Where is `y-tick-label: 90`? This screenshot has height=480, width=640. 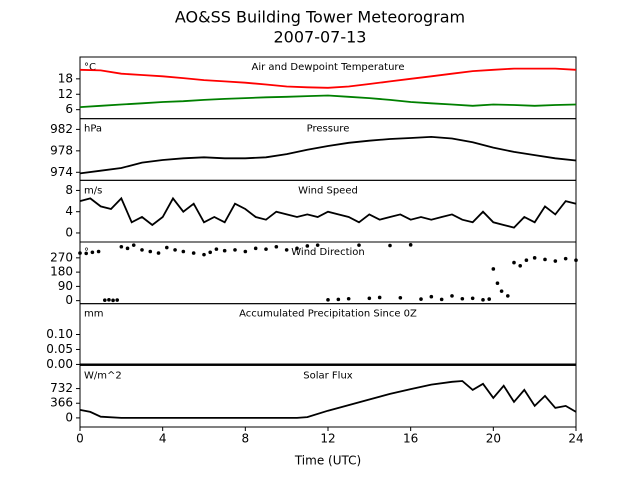
y-tick-label: 90 is located at coordinates (65, 286).